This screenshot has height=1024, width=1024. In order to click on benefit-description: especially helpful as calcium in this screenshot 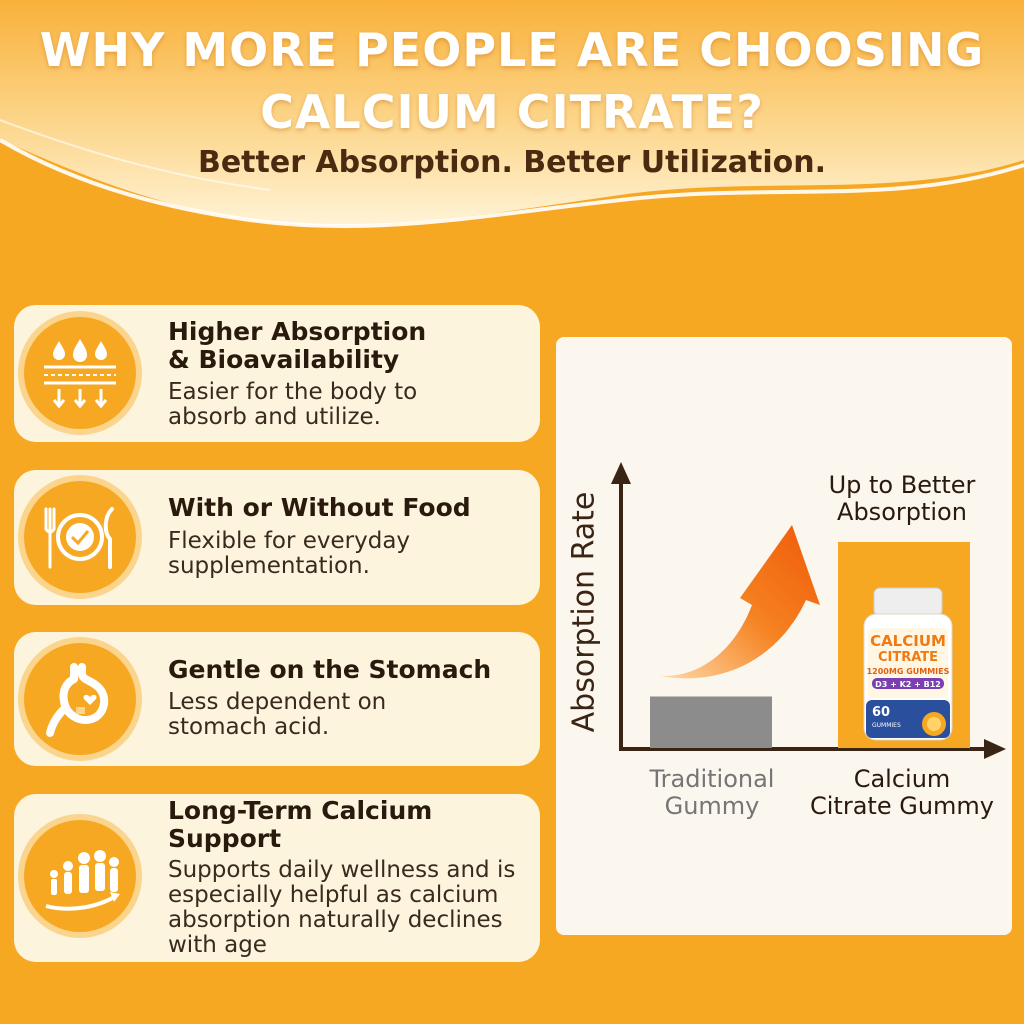, I will do `click(333, 895)`.